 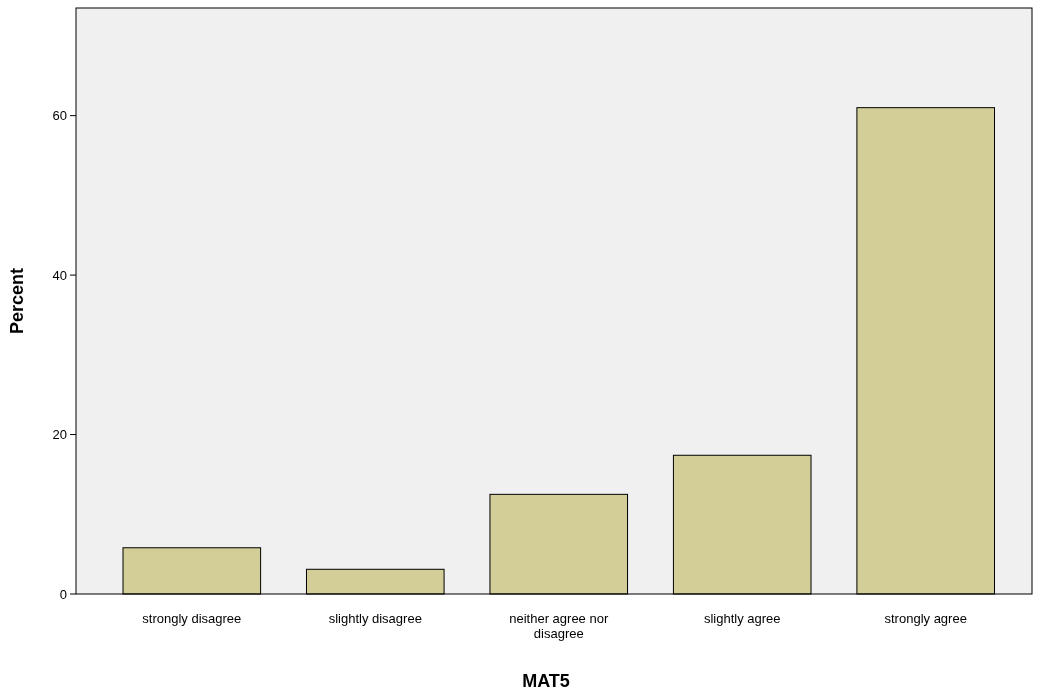 I want to click on x-tick-label: slightly disagree, so click(x=375, y=618).